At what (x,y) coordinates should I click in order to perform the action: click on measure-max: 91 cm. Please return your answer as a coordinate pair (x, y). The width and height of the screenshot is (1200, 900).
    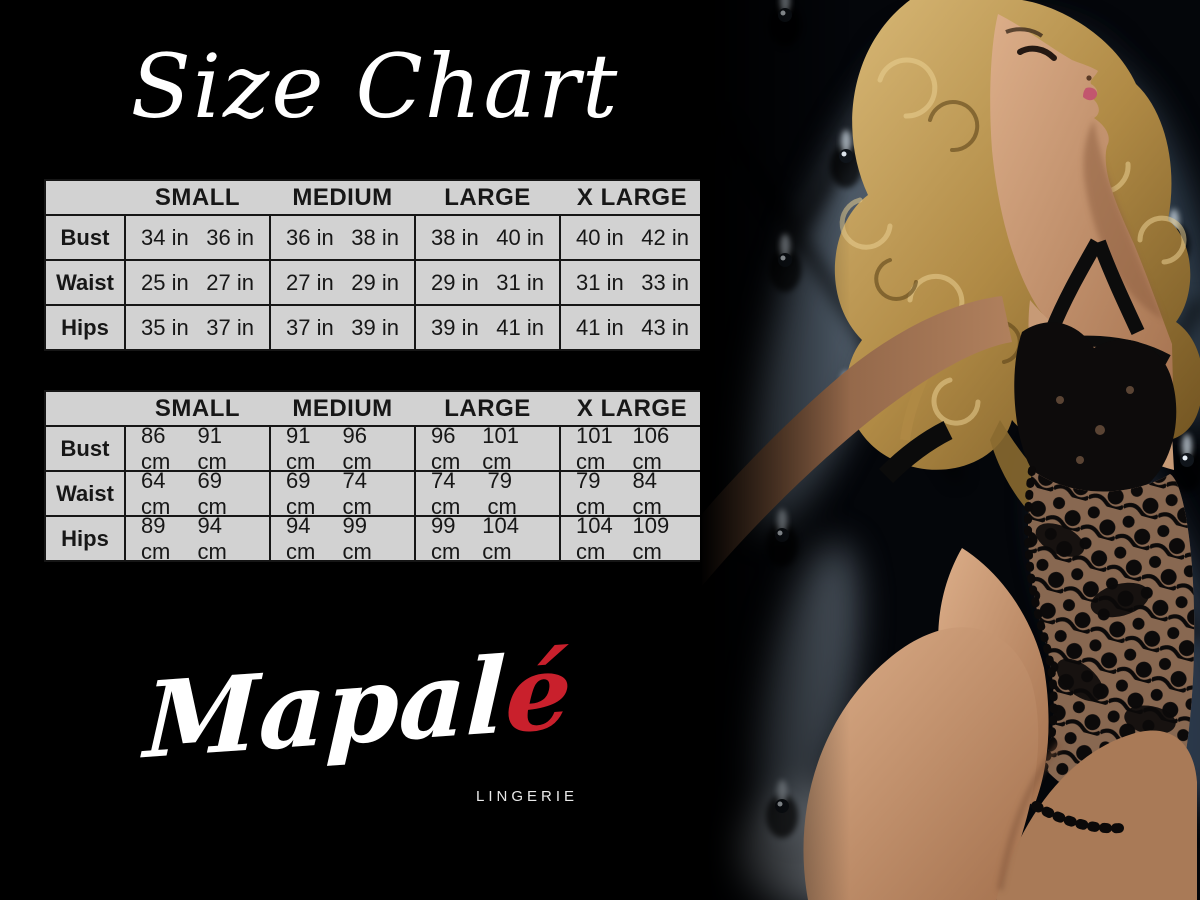
    Looking at the image, I should click on (212, 448).